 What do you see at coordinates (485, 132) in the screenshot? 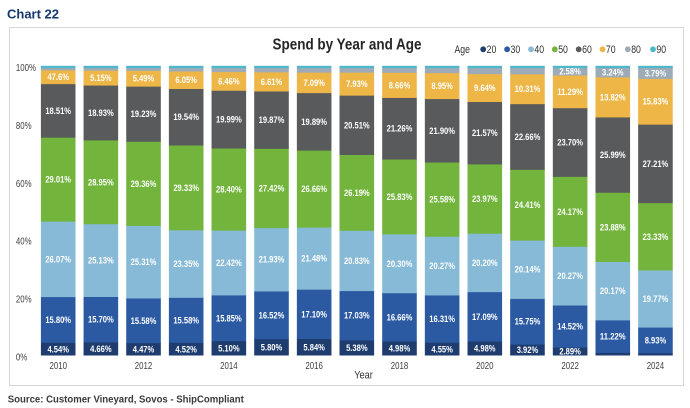
I see `svg-text: 21.57%` at bounding box center [485, 132].